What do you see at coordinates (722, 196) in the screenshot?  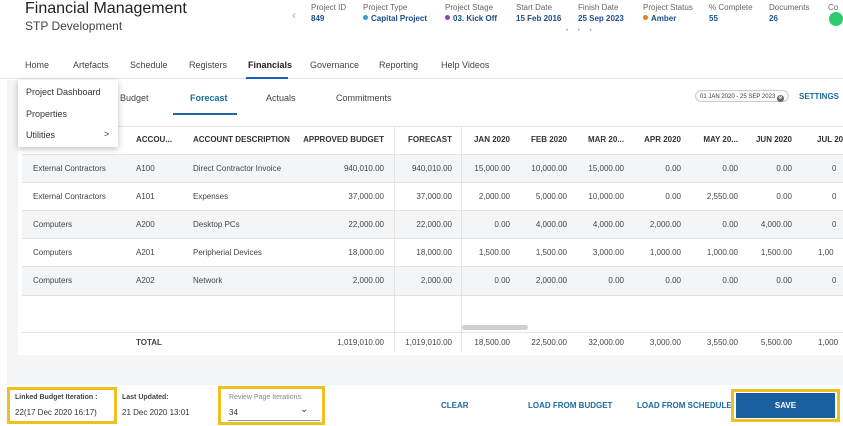 I see `cell-month: 2,550.00` at bounding box center [722, 196].